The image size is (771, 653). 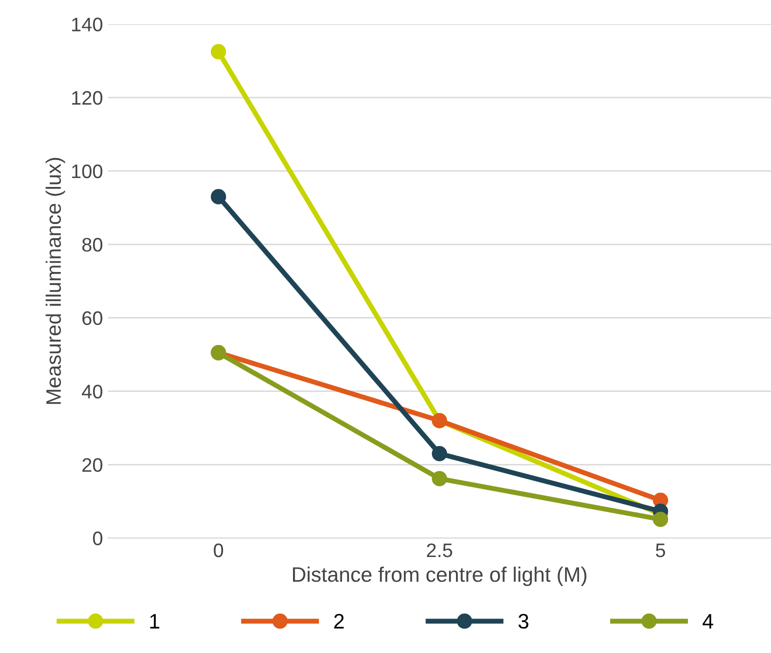 What do you see at coordinates (339, 621) in the screenshot?
I see `legend-label: 2` at bounding box center [339, 621].